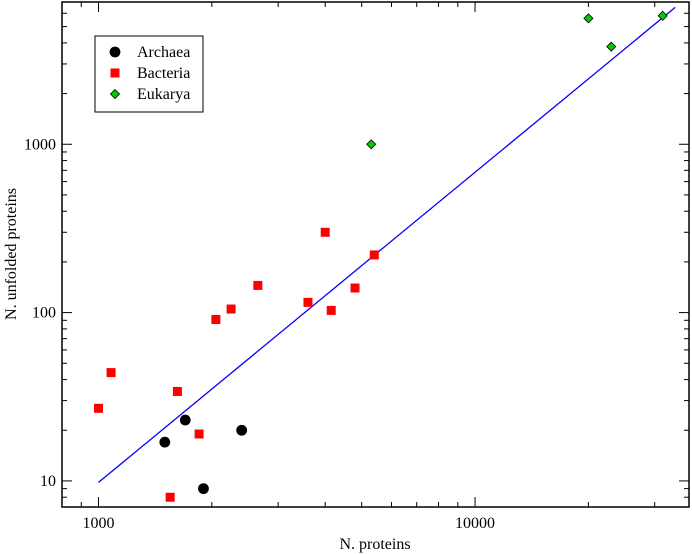  Describe the element at coordinates (40, 144) in the screenshot. I see `y-tick-label: 1000` at that location.